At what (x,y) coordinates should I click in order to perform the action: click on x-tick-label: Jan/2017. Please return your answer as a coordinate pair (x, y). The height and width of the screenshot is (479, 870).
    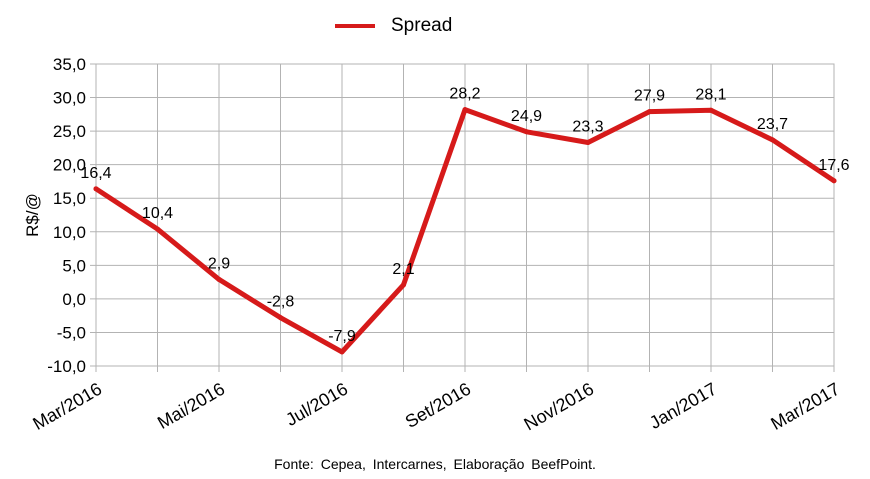
    Looking at the image, I should click on (683, 406).